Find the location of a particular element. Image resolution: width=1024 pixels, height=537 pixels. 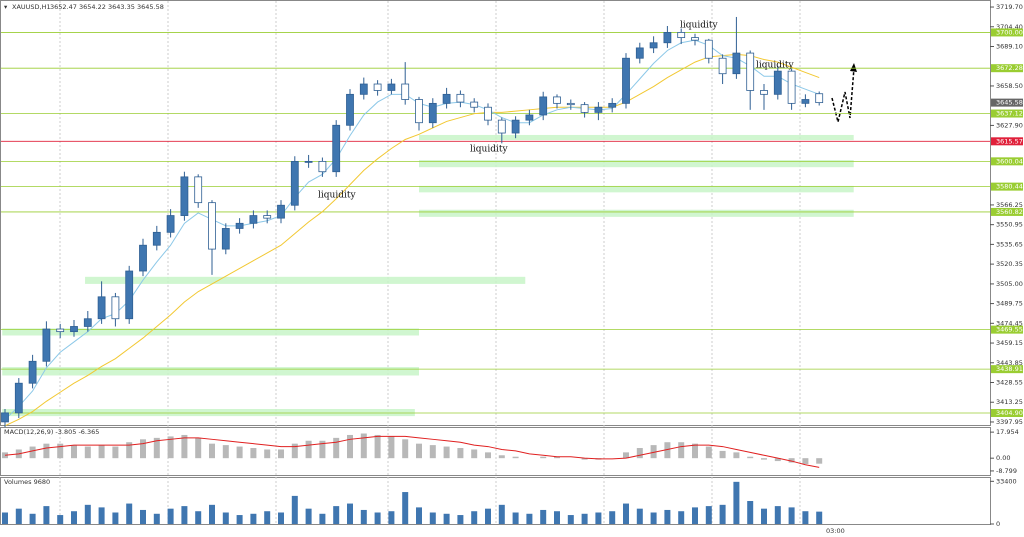

y-tick-label: 3719.70 is located at coordinates (1009, 7).